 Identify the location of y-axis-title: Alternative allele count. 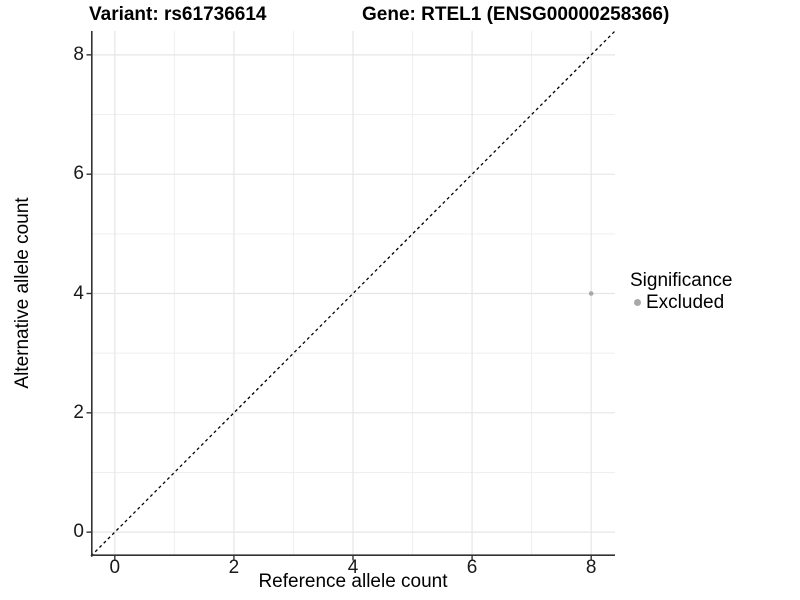
(22, 293).